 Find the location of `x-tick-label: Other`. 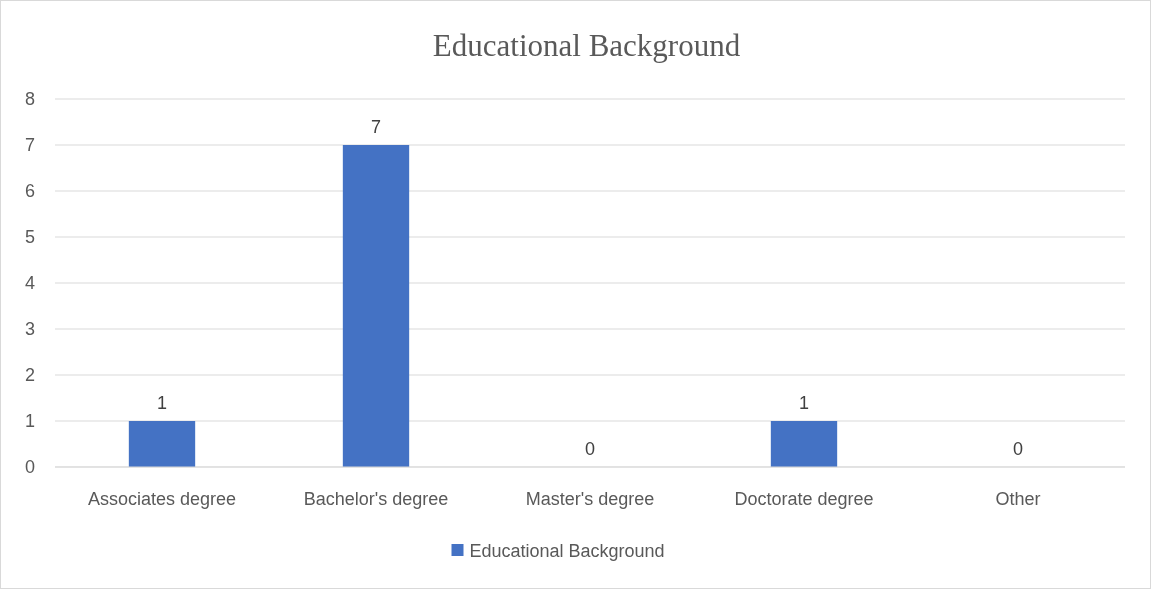

x-tick-label: Other is located at coordinates (1018, 499).